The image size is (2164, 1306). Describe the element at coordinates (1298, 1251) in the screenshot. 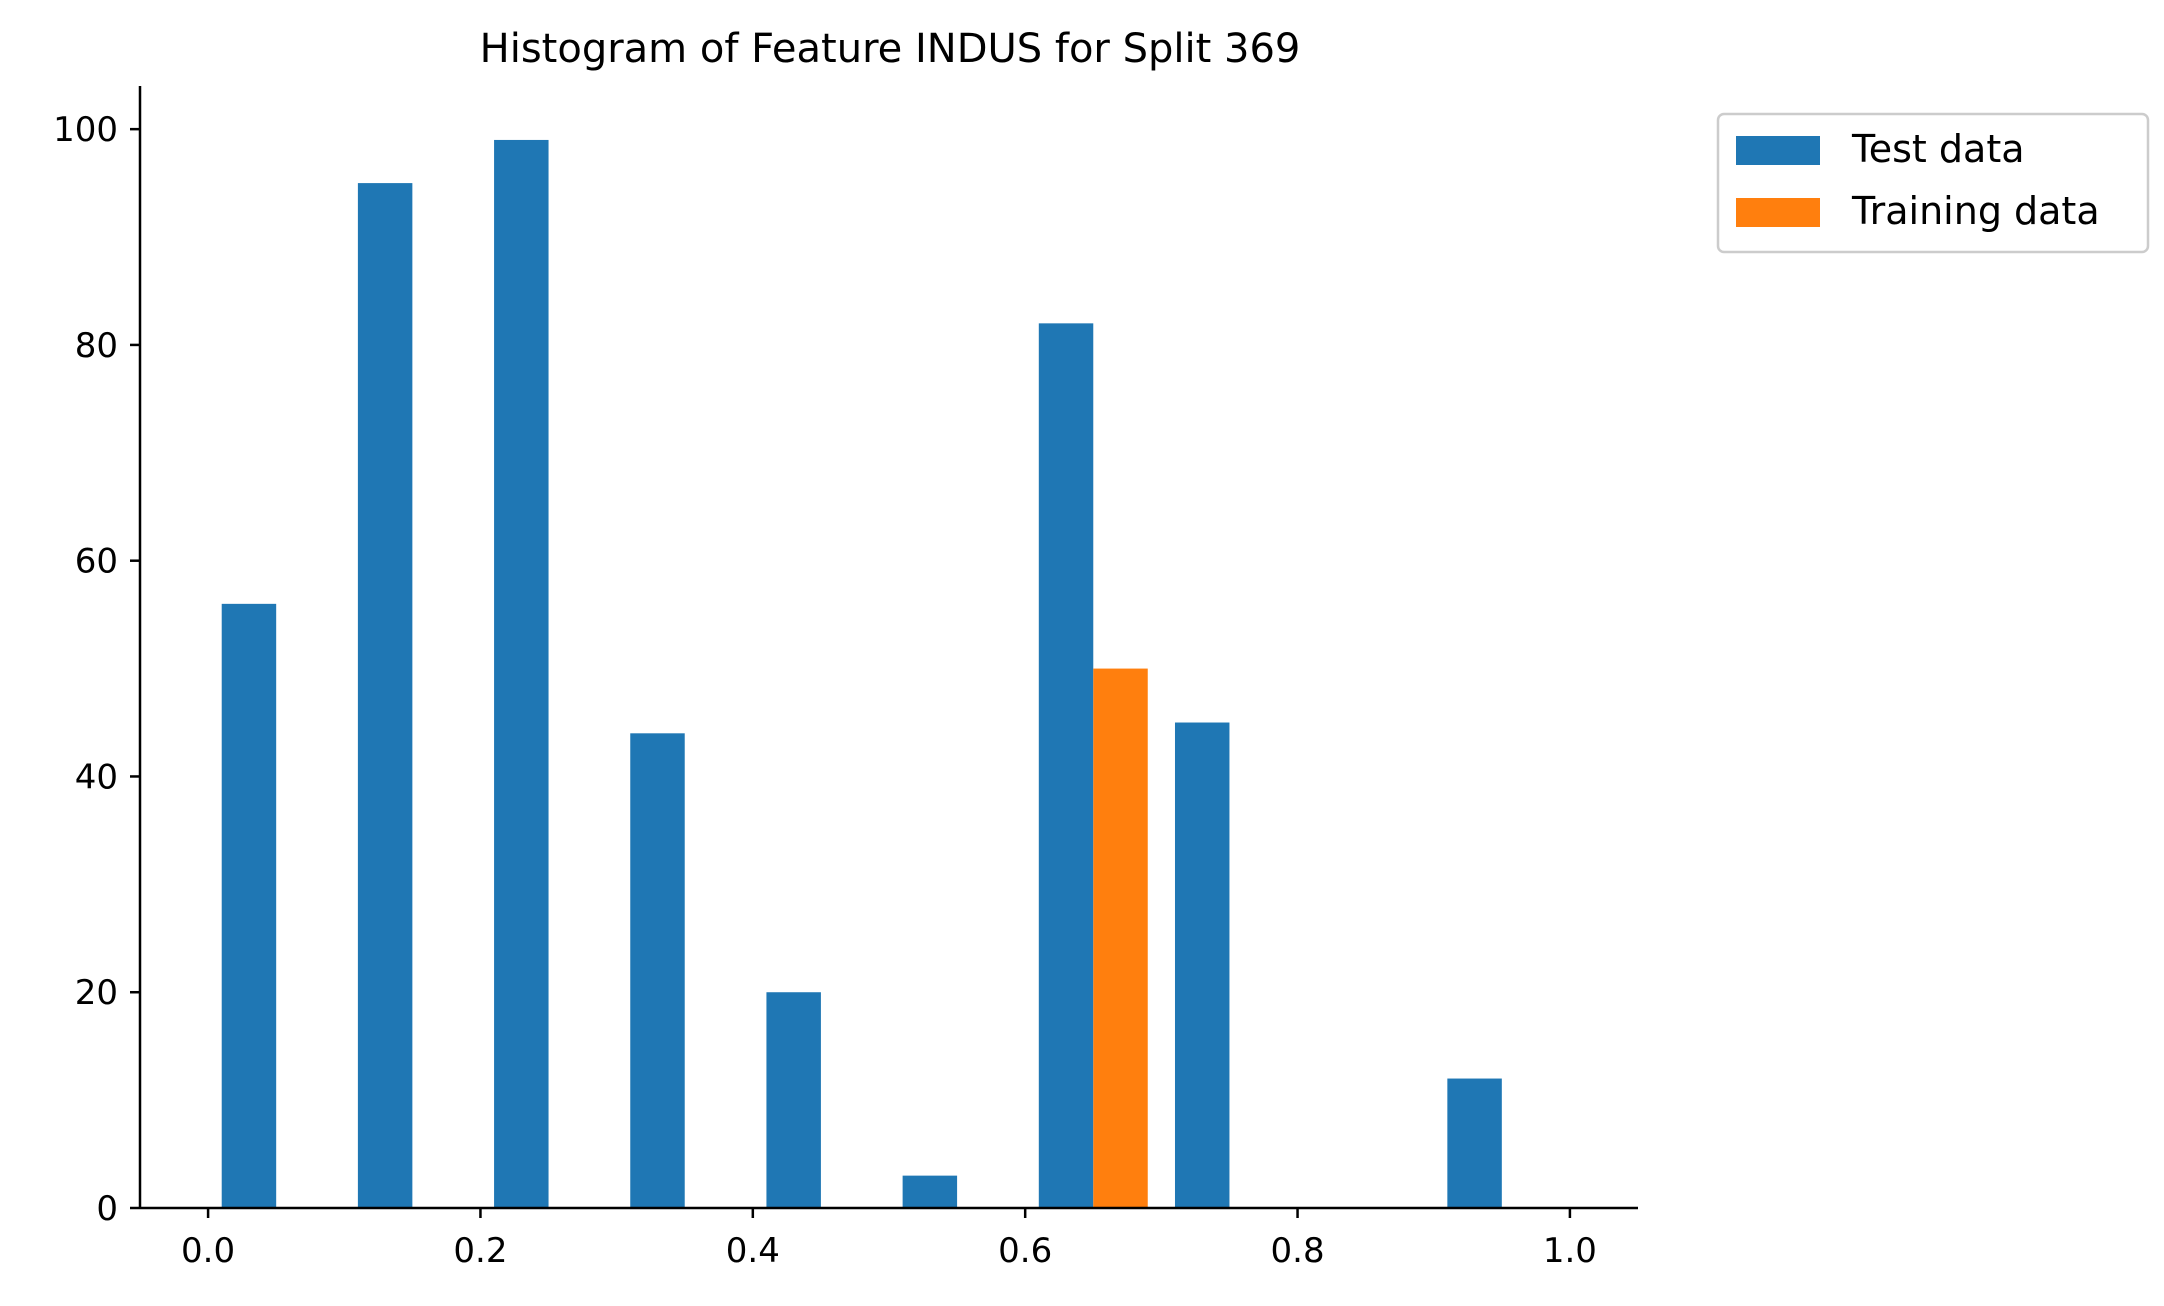

I see `x-tick-label: 0.8` at that location.